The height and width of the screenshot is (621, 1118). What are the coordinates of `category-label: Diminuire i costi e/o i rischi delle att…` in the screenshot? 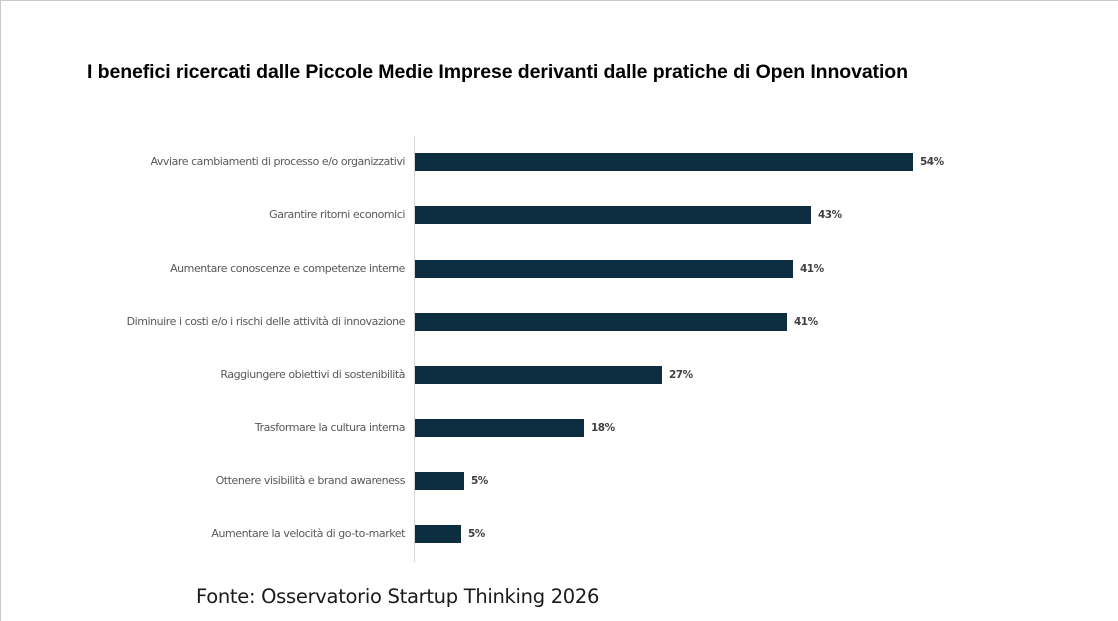 It's located at (266, 321).